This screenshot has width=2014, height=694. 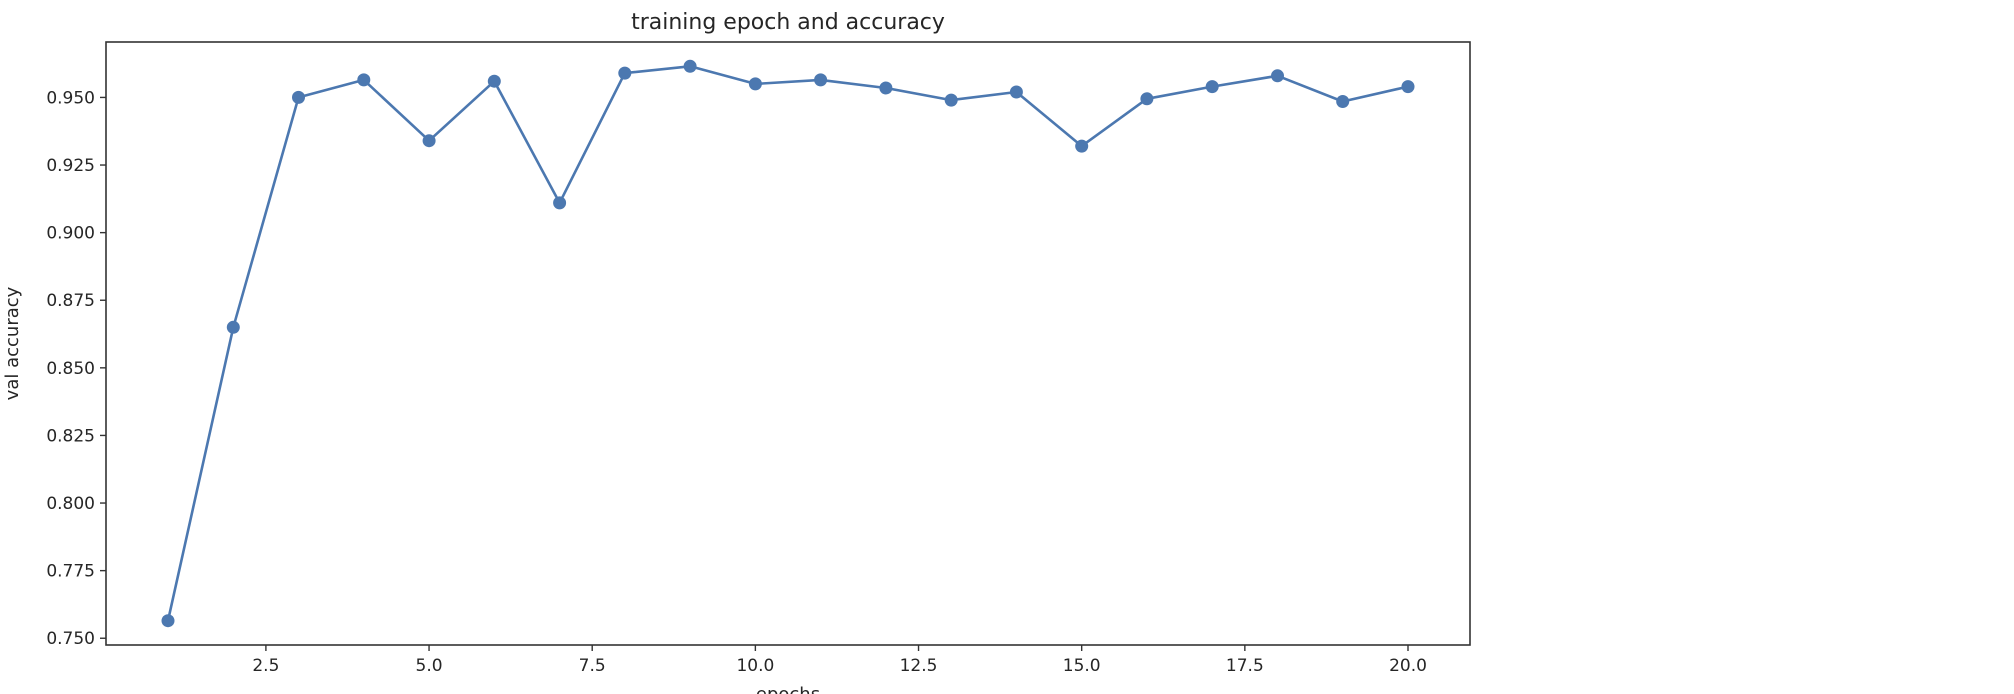 I want to click on y-axis-title: val accuracy, so click(x=12, y=343).